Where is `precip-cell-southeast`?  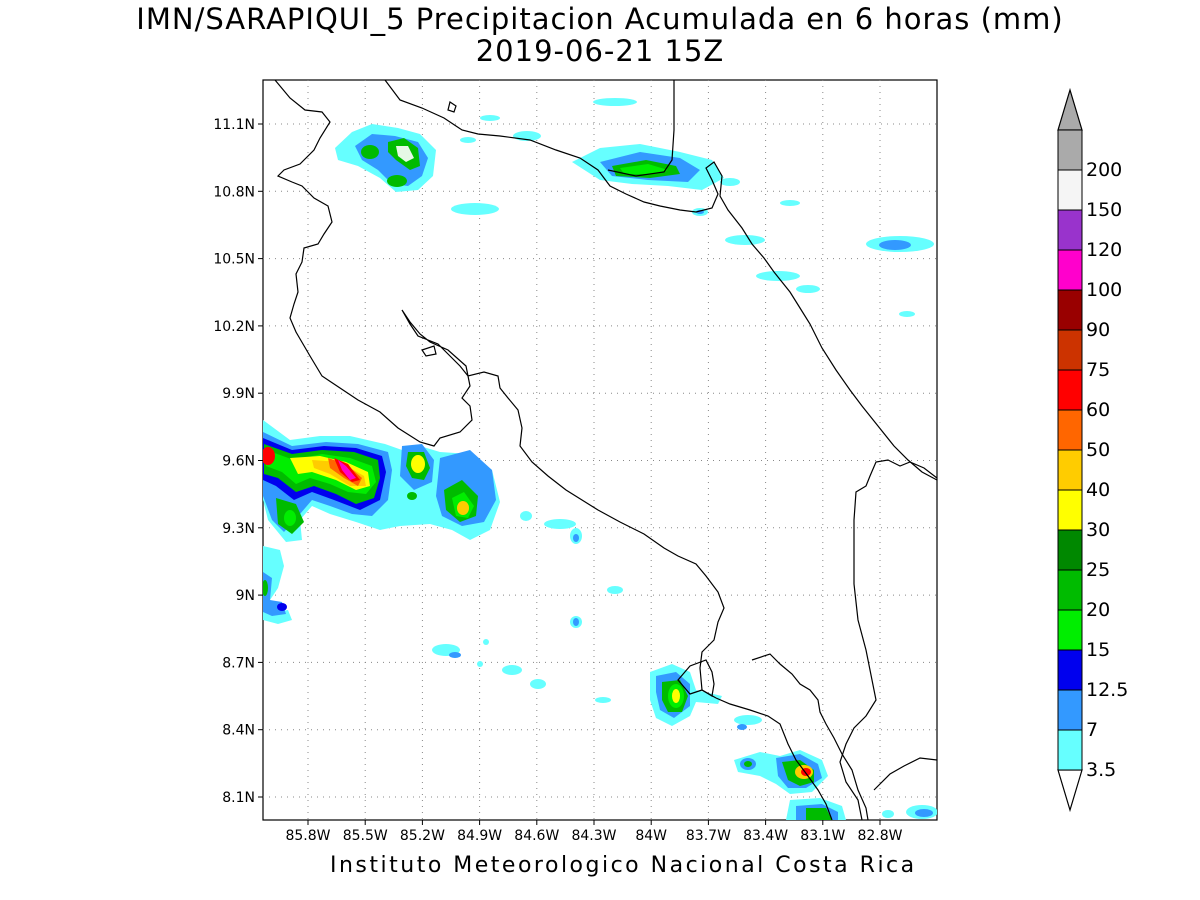 precip-cell-southeast is located at coordinates (835, 785).